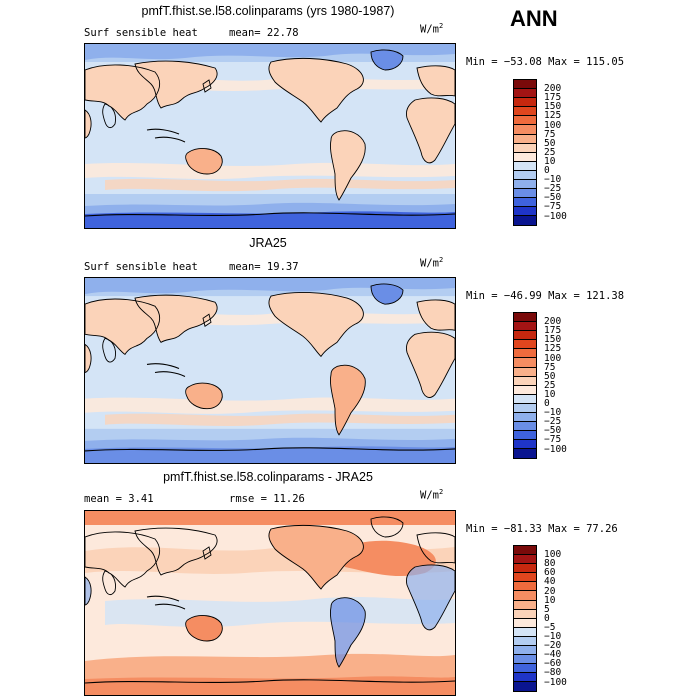  What do you see at coordinates (553, 116) in the screenshot?
I see `colorbar-tick-label: 125` at bounding box center [553, 116].